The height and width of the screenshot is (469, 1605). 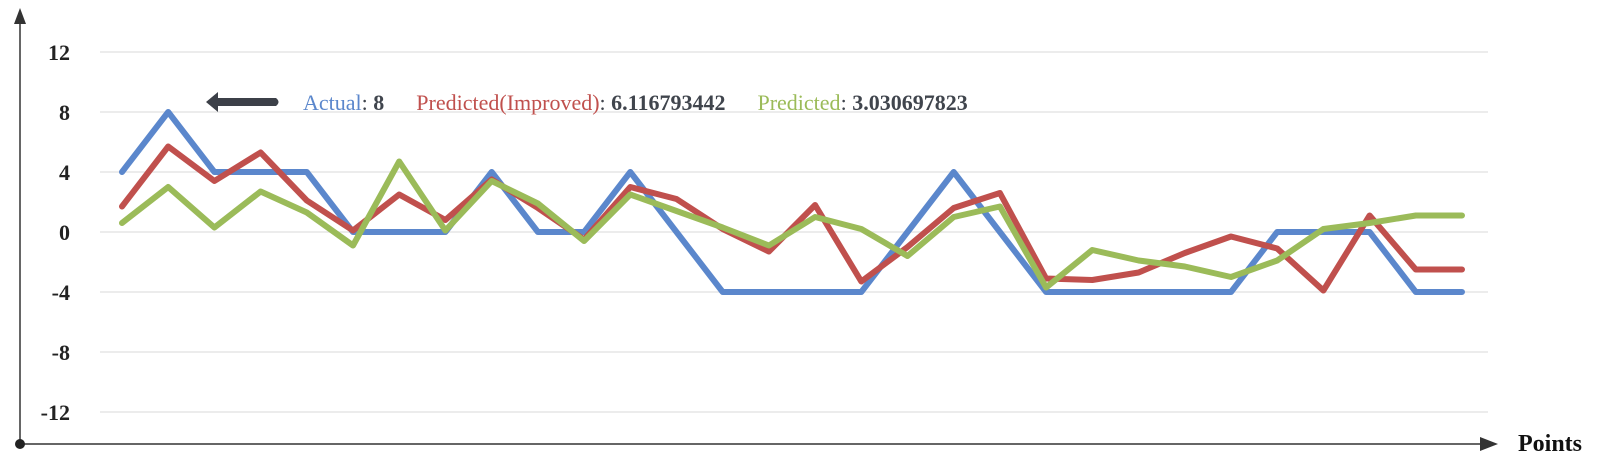 What do you see at coordinates (668, 102) in the screenshot?
I see `readout-value: 6.116793442` at bounding box center [668, 102].